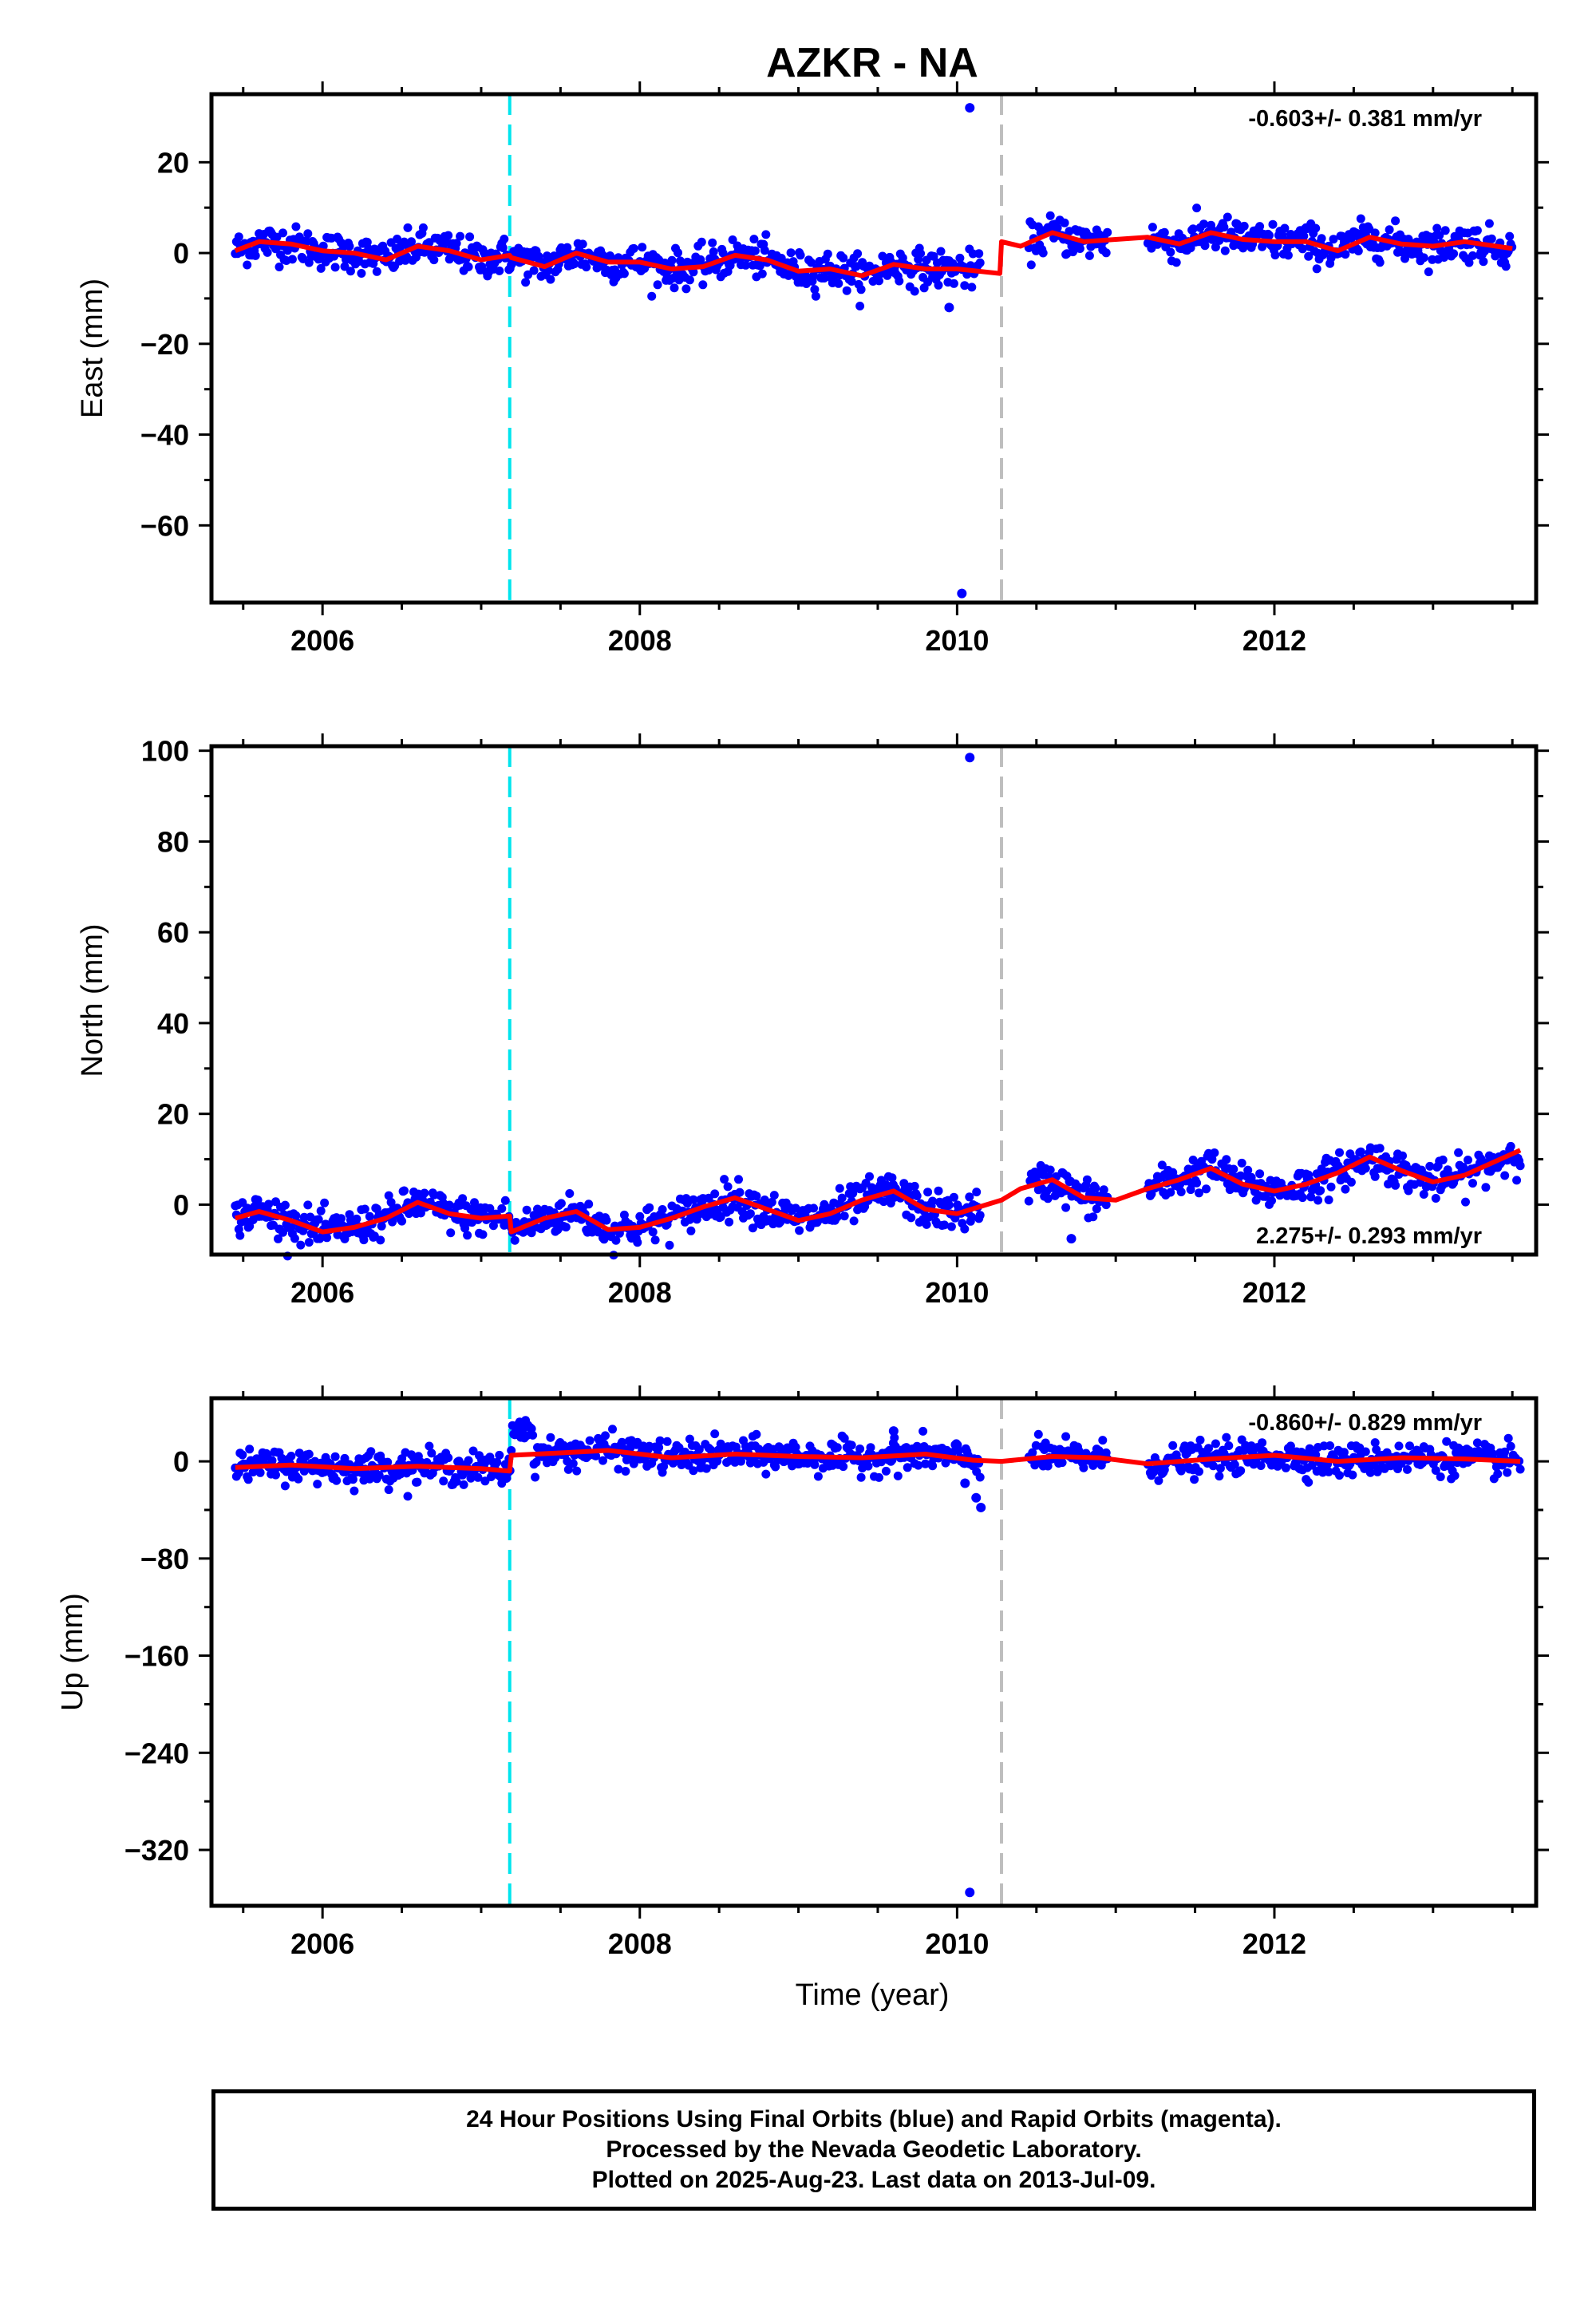 This screenshot has height=2316, width=1596. What do you see at coordinates (156, 1656) in the screenshot?
I see `up-y-tick-label: −160` at bounding box center [156, 1656].